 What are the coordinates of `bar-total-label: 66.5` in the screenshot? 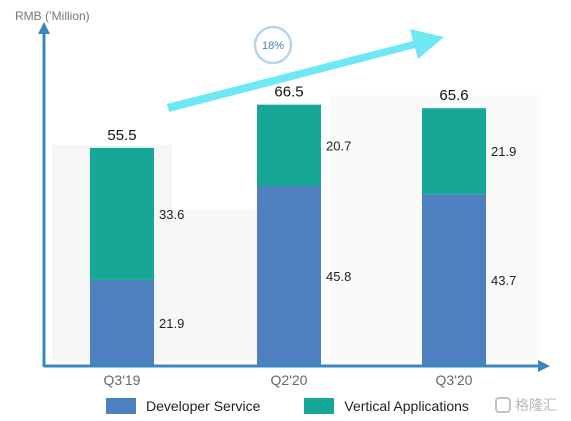 It's located at (288, 92).